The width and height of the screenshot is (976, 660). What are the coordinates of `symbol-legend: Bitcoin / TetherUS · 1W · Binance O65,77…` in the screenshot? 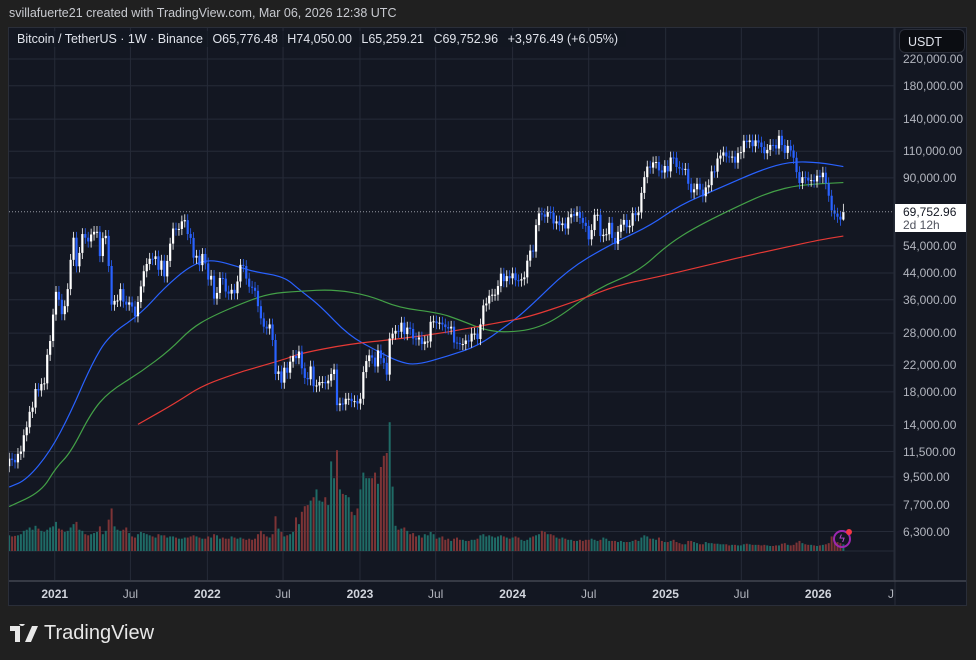 It's located at (321, 39).